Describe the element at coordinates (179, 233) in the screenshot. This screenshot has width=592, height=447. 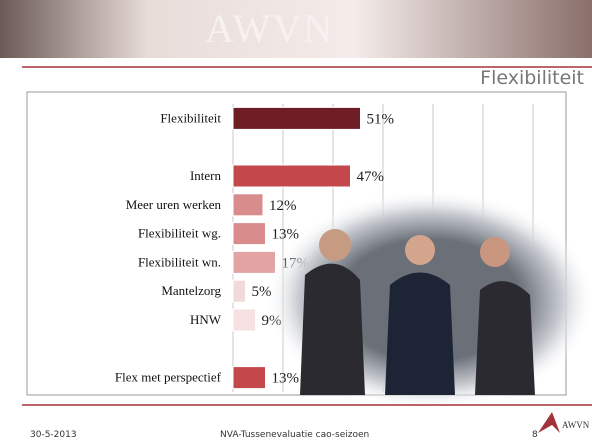
I see `category-label: Flexibiliteit wg.` at that location.